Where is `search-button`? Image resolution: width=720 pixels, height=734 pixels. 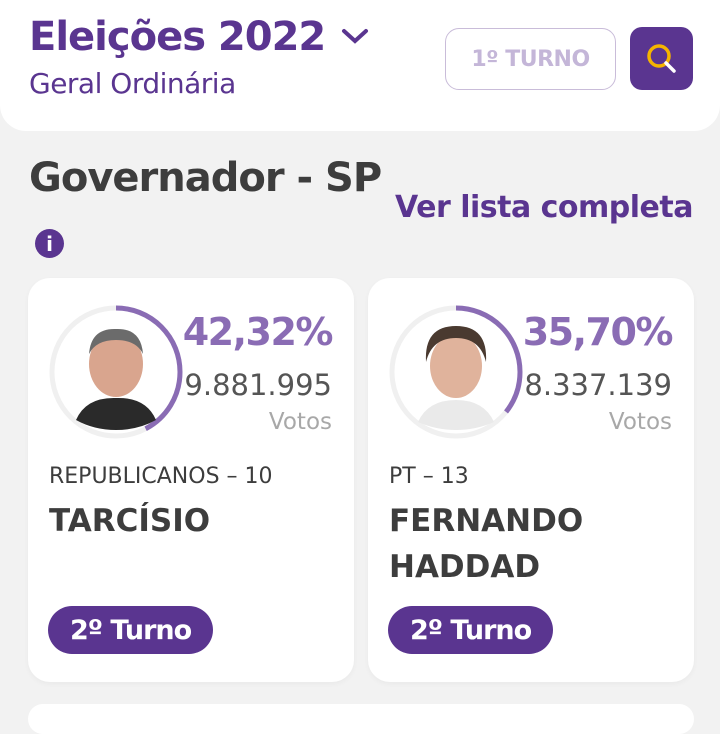
search-button is located at coordinates (661, 58).